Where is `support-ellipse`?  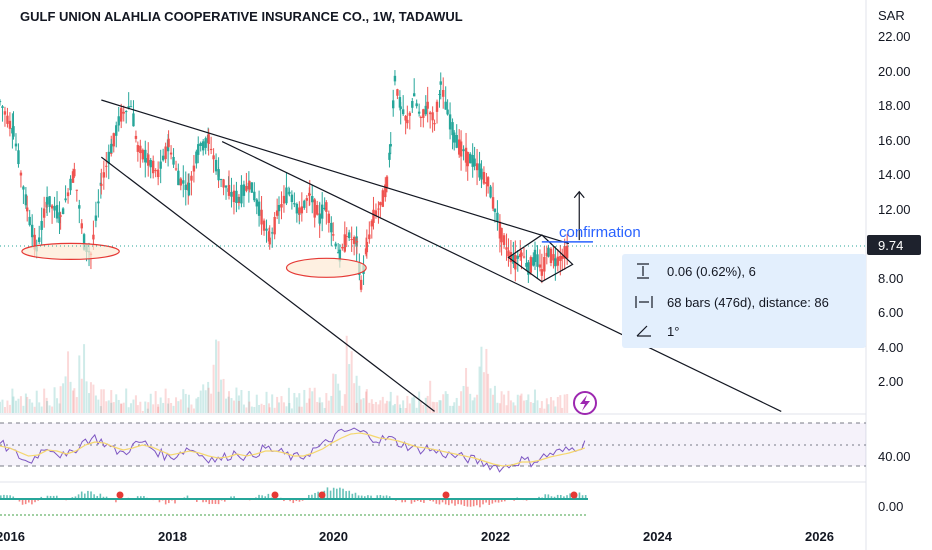
support-ellipse is located at coordinates (326, 267).